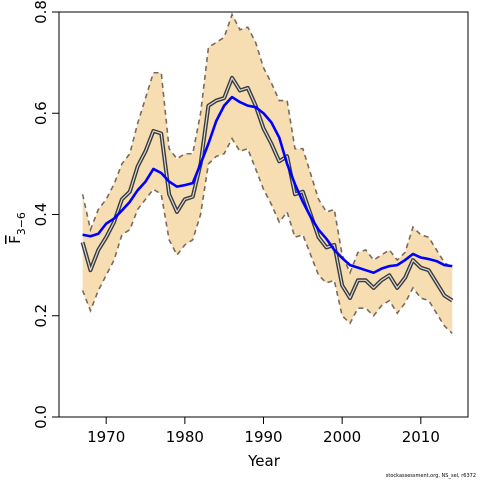  I want to click on y-axis-title: F3−6, so click(17, 228).